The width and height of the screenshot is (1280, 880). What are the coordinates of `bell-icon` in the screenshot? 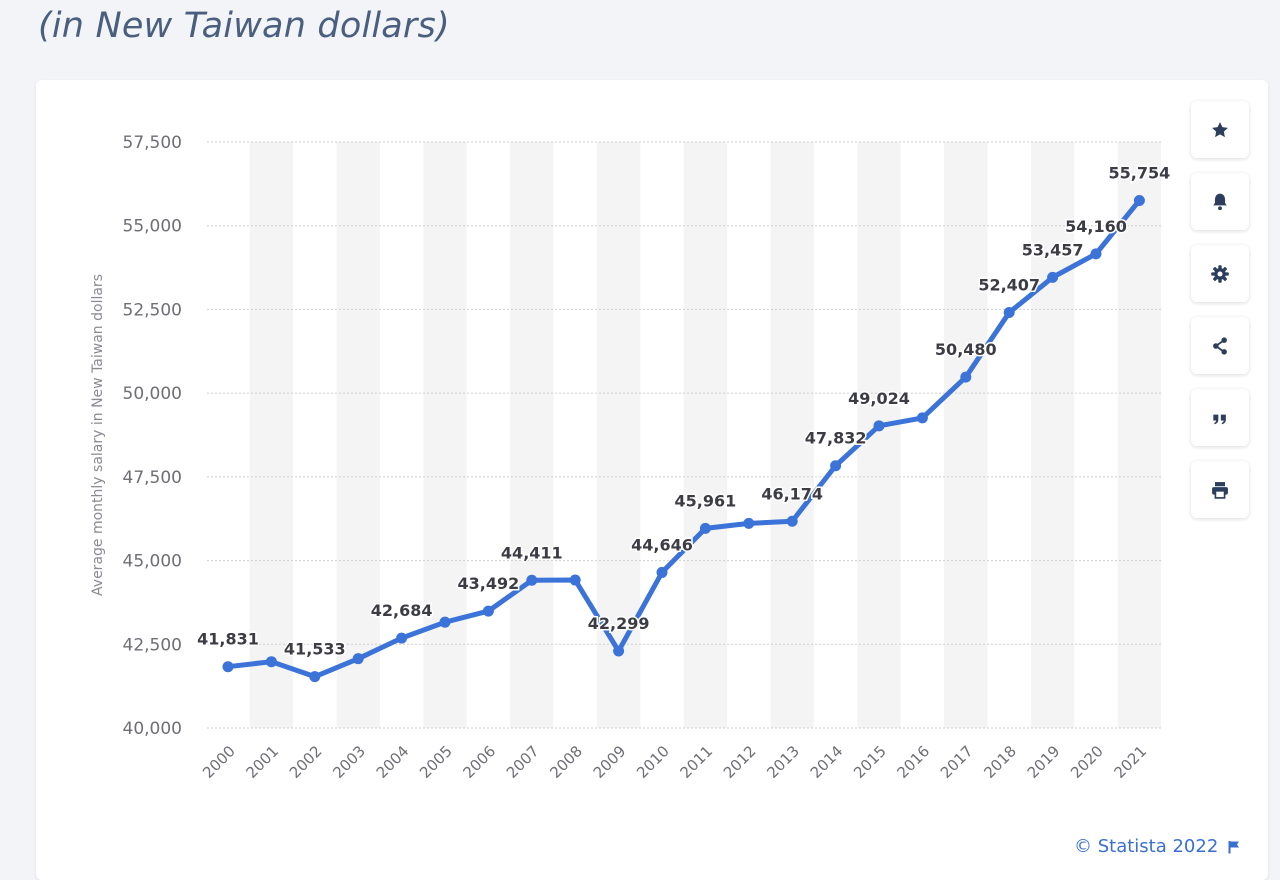 It's located at (1220, 201).